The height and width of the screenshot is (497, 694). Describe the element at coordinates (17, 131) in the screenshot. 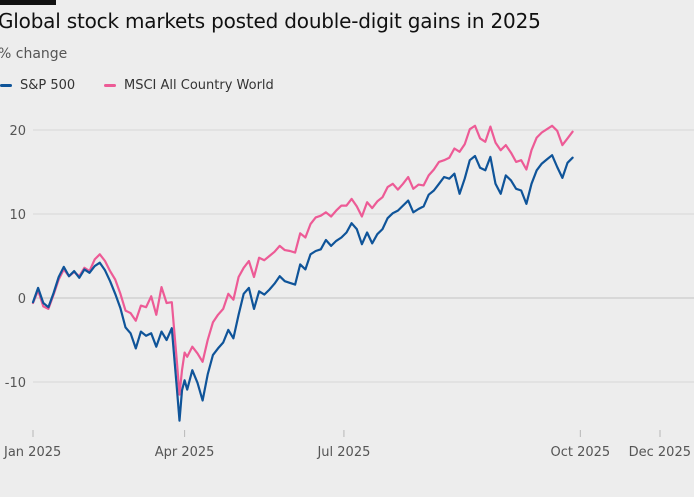

I see `y-tick-label: 20` at that location.